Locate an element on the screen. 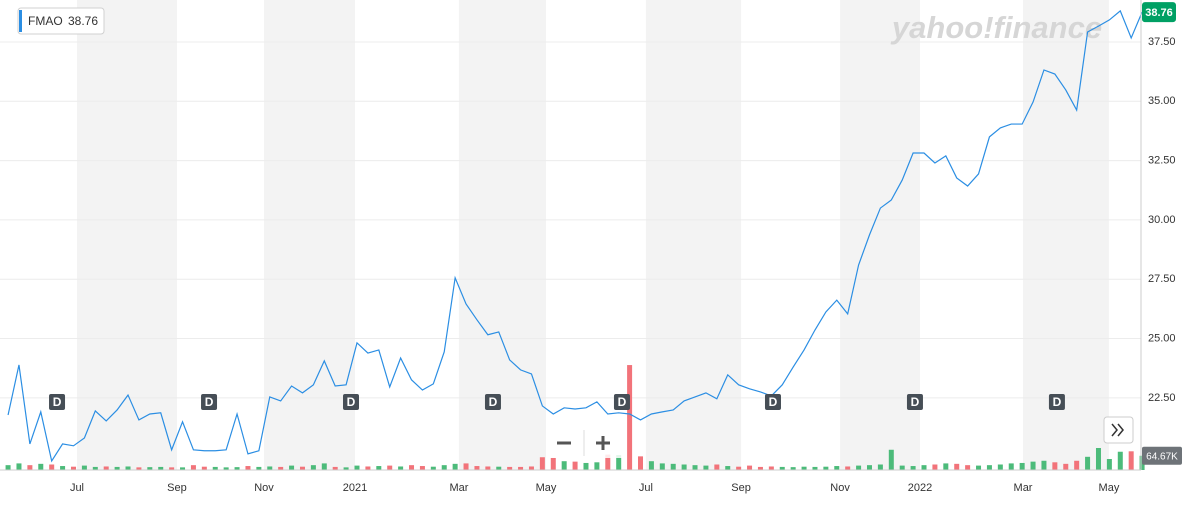 This screenshot has width=1201, height=505. last-price: 38.76 is located at coordinates (1159, 13).